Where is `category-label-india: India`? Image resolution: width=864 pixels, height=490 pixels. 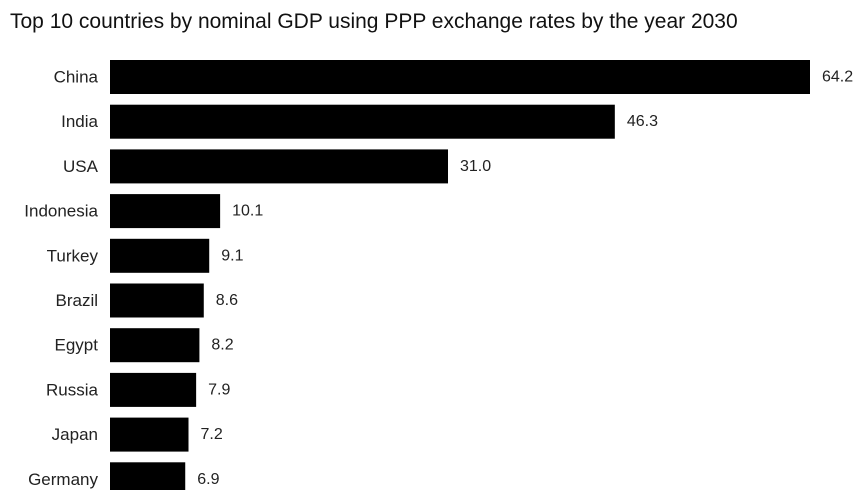 category-label-india: India is located at coordinates (79, 121).